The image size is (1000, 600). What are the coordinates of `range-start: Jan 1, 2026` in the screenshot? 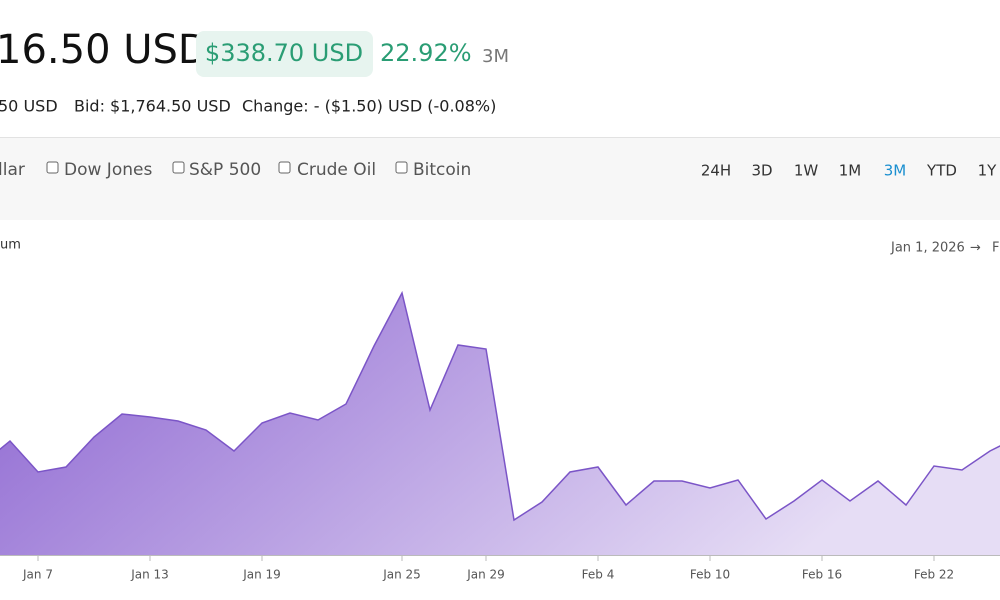 It's located at (927, 248).